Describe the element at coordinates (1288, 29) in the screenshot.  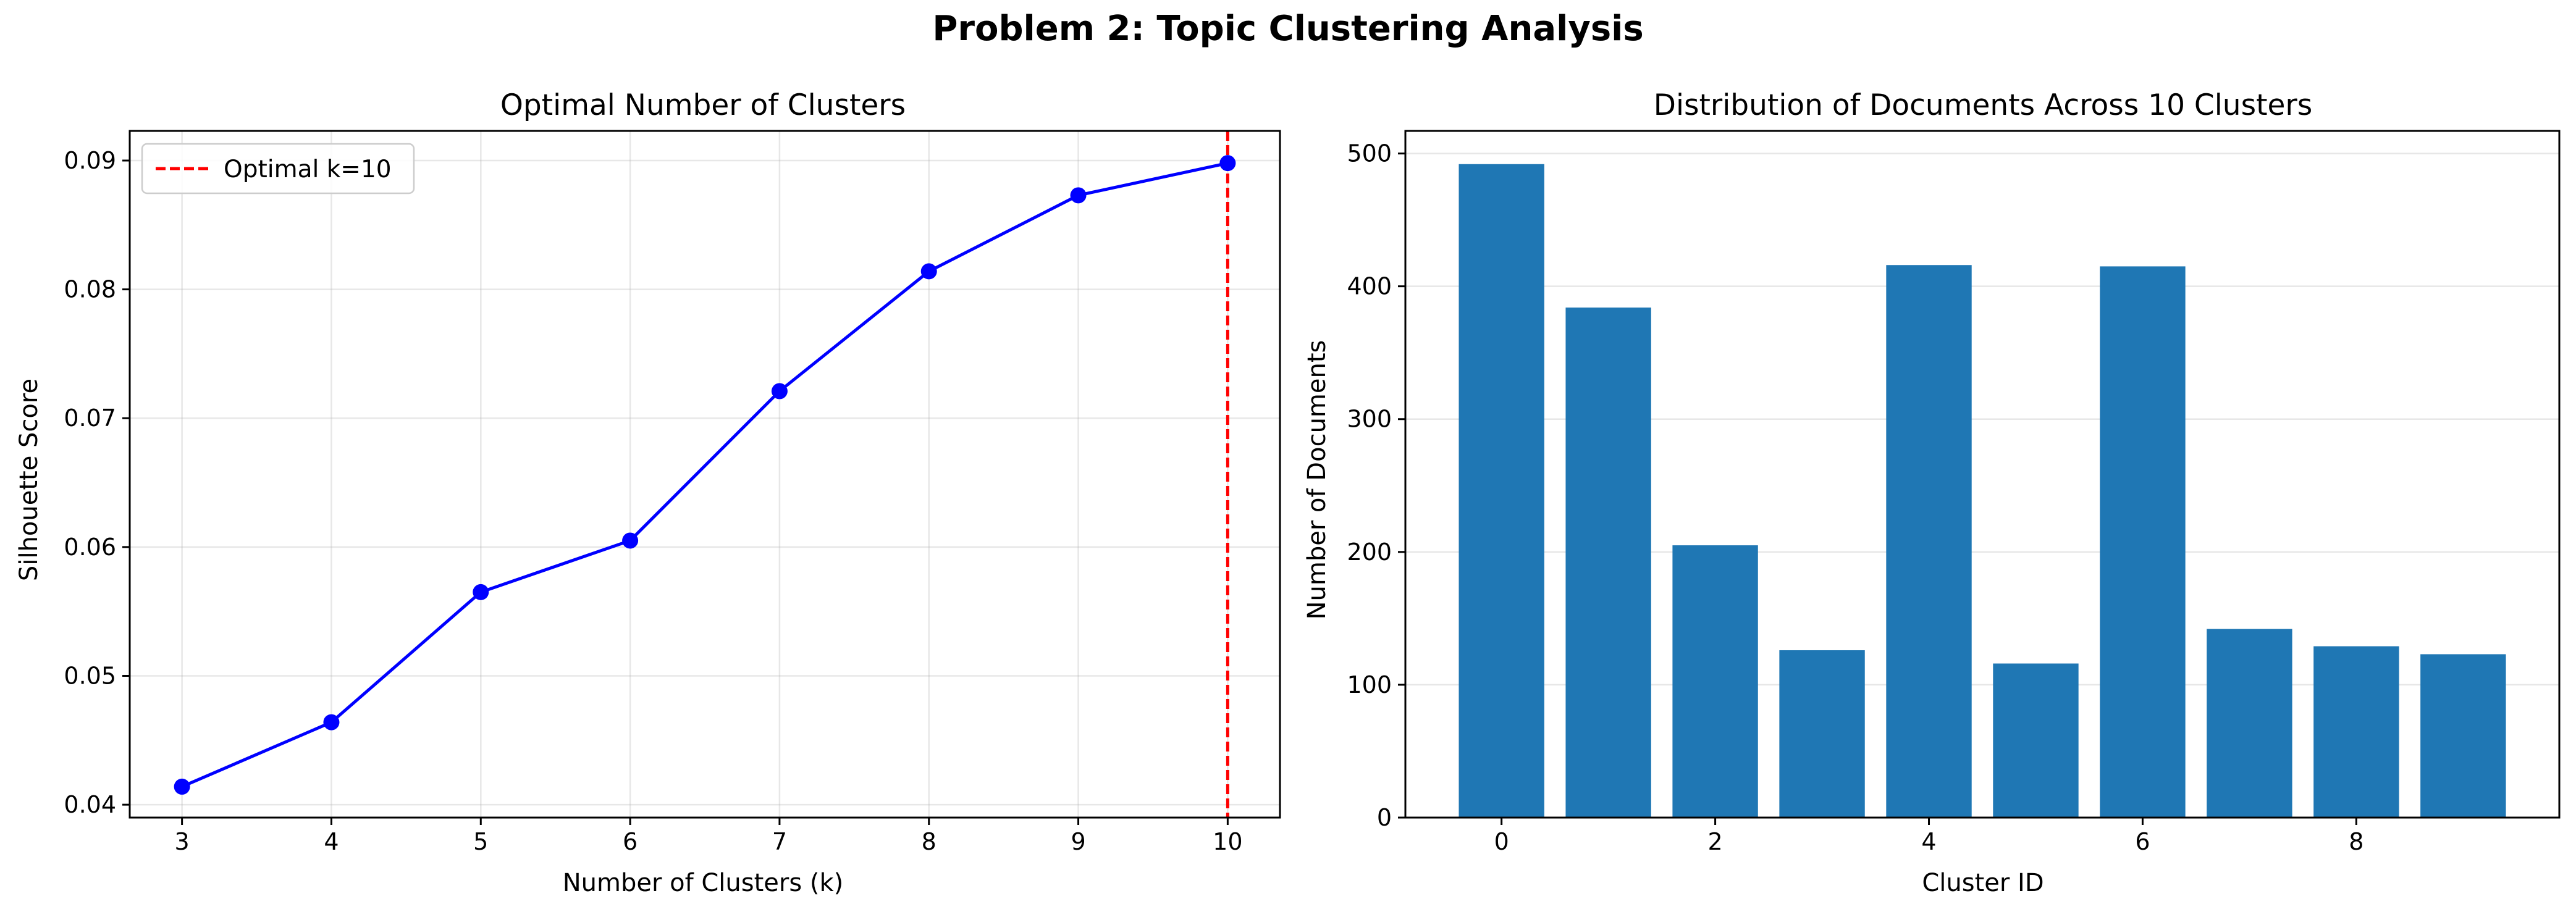
I see `figure-title: Problem 2: Topic Clustering Analysis` at that location.